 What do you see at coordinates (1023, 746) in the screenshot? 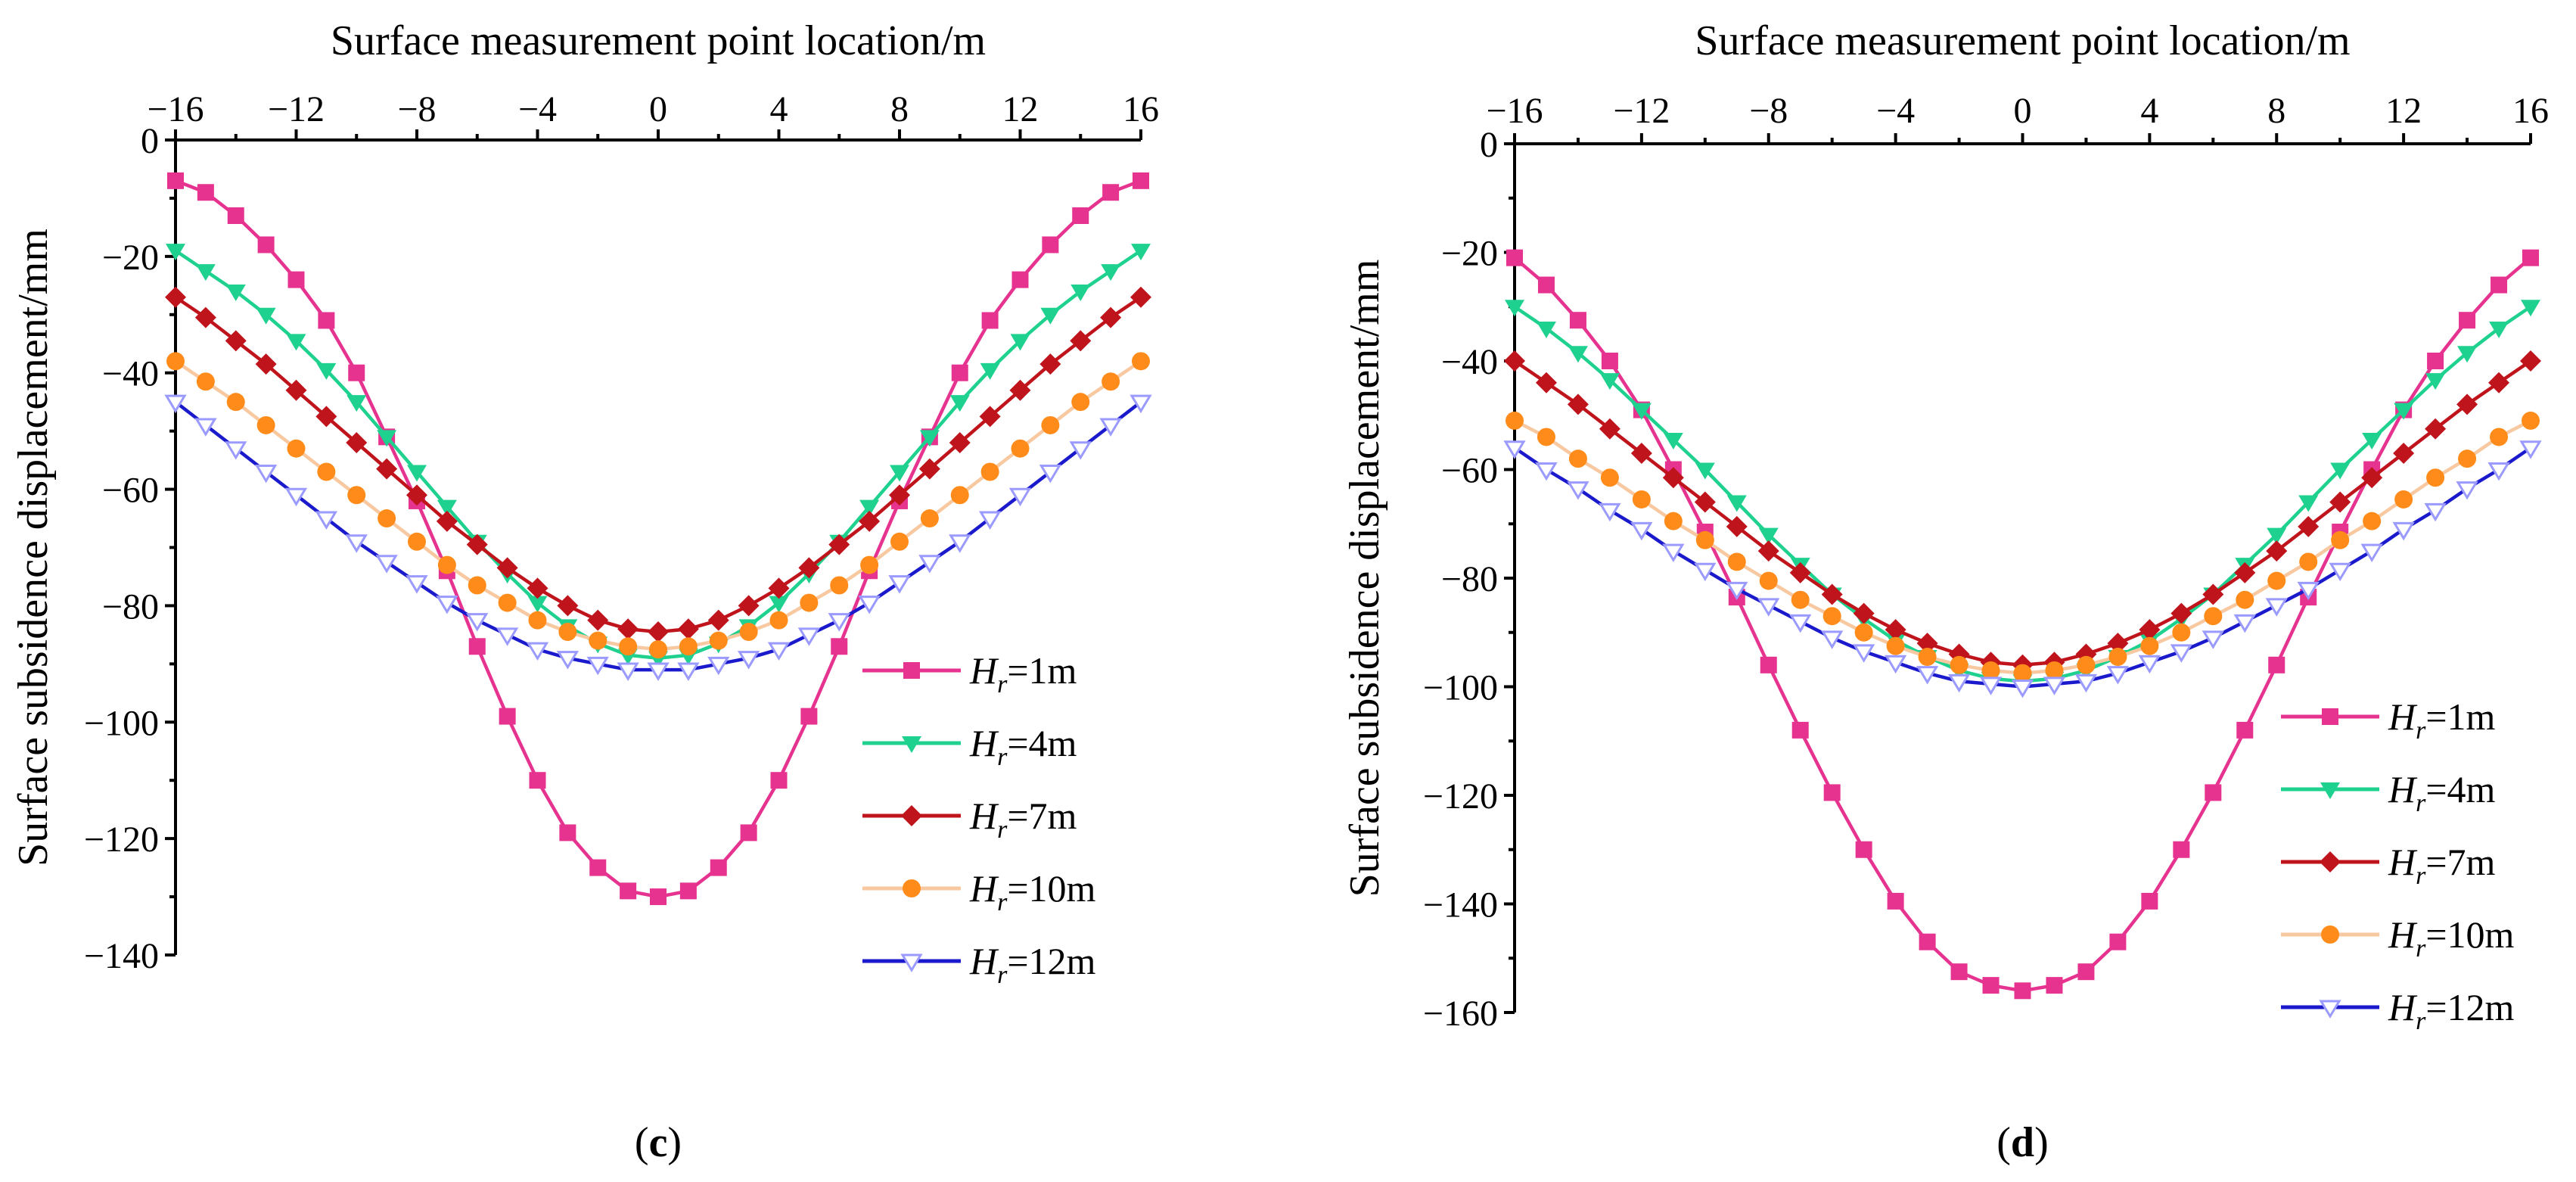
I see `legend-label: Hr=4m` at bounding box center [1023, 746].